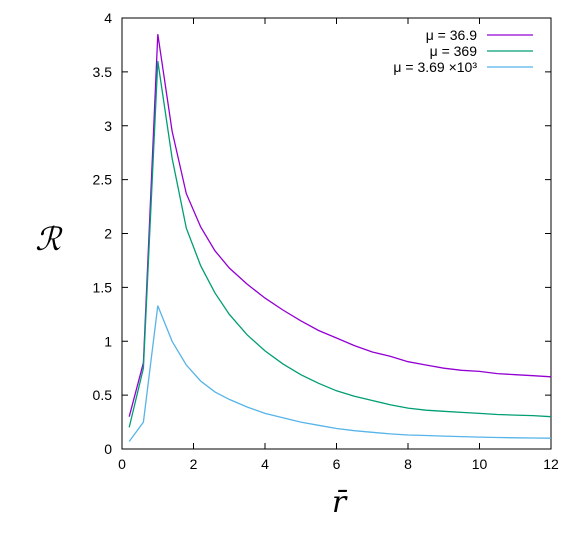 The width and height of the screenshot is (581, 537). Describe the element at coordinates (103, 287) in the screenshot. I see `y-tick-label: 1.5` at that location.